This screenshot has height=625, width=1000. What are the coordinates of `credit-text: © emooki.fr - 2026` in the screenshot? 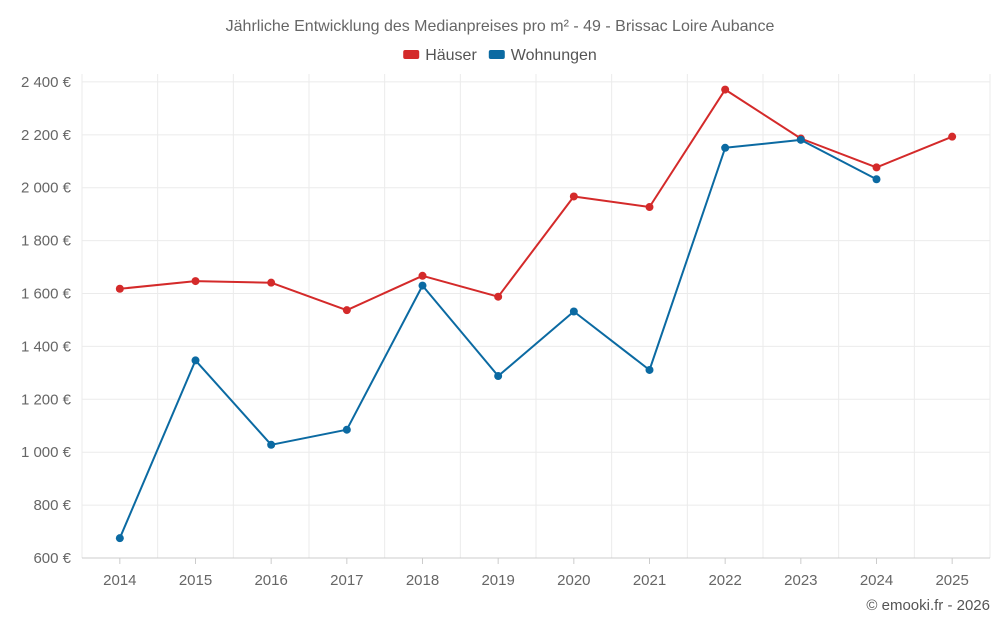 It's located at (928, 605).